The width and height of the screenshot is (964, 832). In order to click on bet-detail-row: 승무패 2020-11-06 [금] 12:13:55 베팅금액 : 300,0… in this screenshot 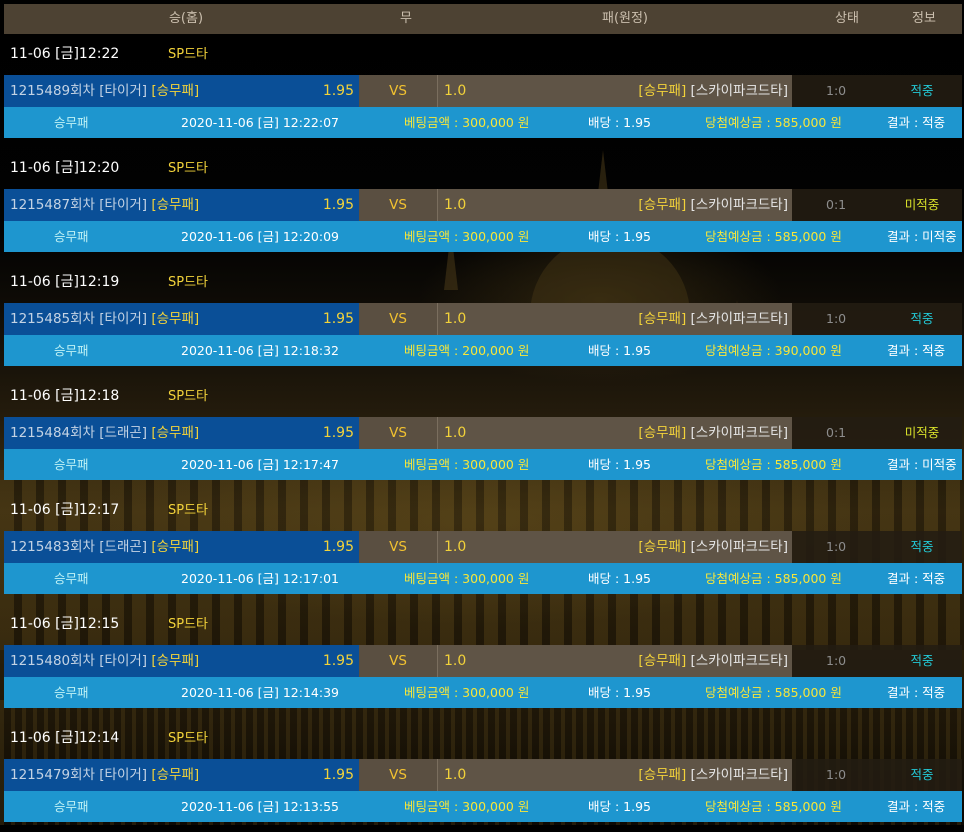, I will do `click(483, 806)`.